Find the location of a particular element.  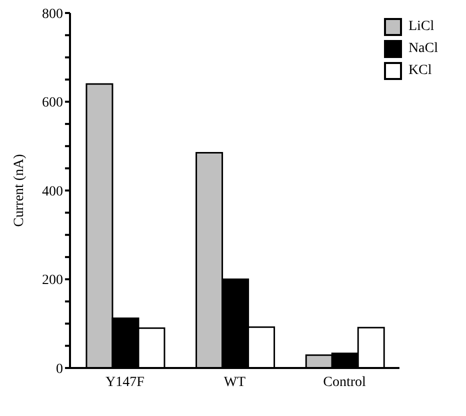

y-tick-label: 800 is located at coordinates (52, 14).